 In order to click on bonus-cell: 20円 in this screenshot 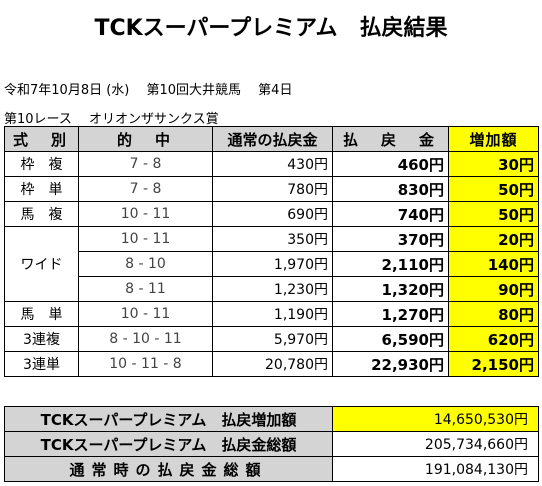, I will do `click(493, 239)`.